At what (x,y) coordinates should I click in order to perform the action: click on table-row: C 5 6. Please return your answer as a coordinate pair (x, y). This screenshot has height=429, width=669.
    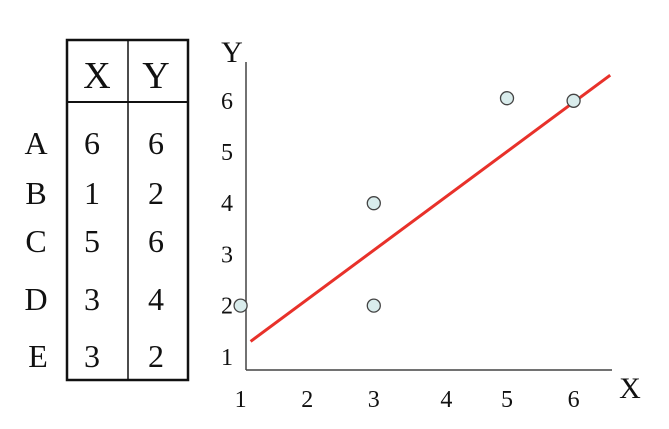
    Looking at the image, I should click on (94, 241).